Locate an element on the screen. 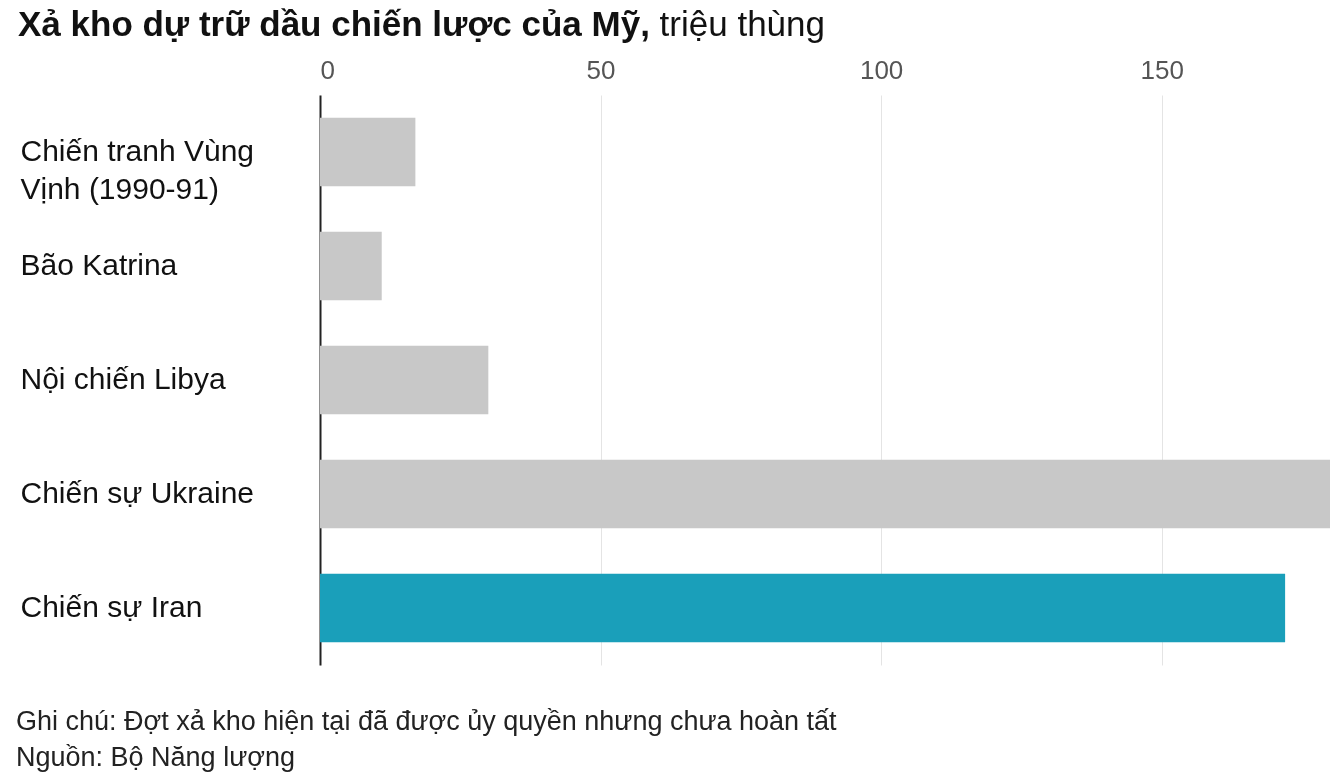 Image resolution: width=1331 pixels, height=784 pixels. chart-title: Xả kho dự trữ dầu chiến lược của Mỹ, is located at coordinates (334, 23).